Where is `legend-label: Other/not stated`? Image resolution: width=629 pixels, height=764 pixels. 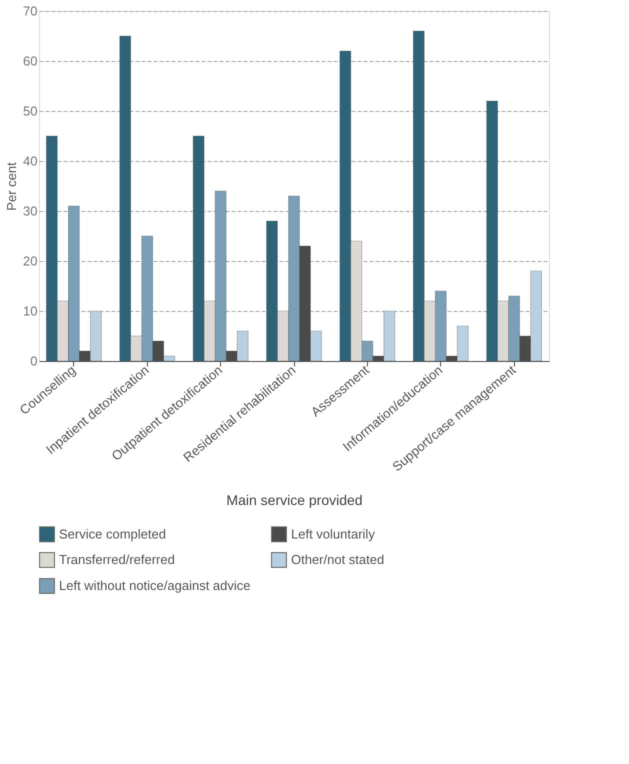 legend-label: Other/not stated is located at coordinates (337, 559).